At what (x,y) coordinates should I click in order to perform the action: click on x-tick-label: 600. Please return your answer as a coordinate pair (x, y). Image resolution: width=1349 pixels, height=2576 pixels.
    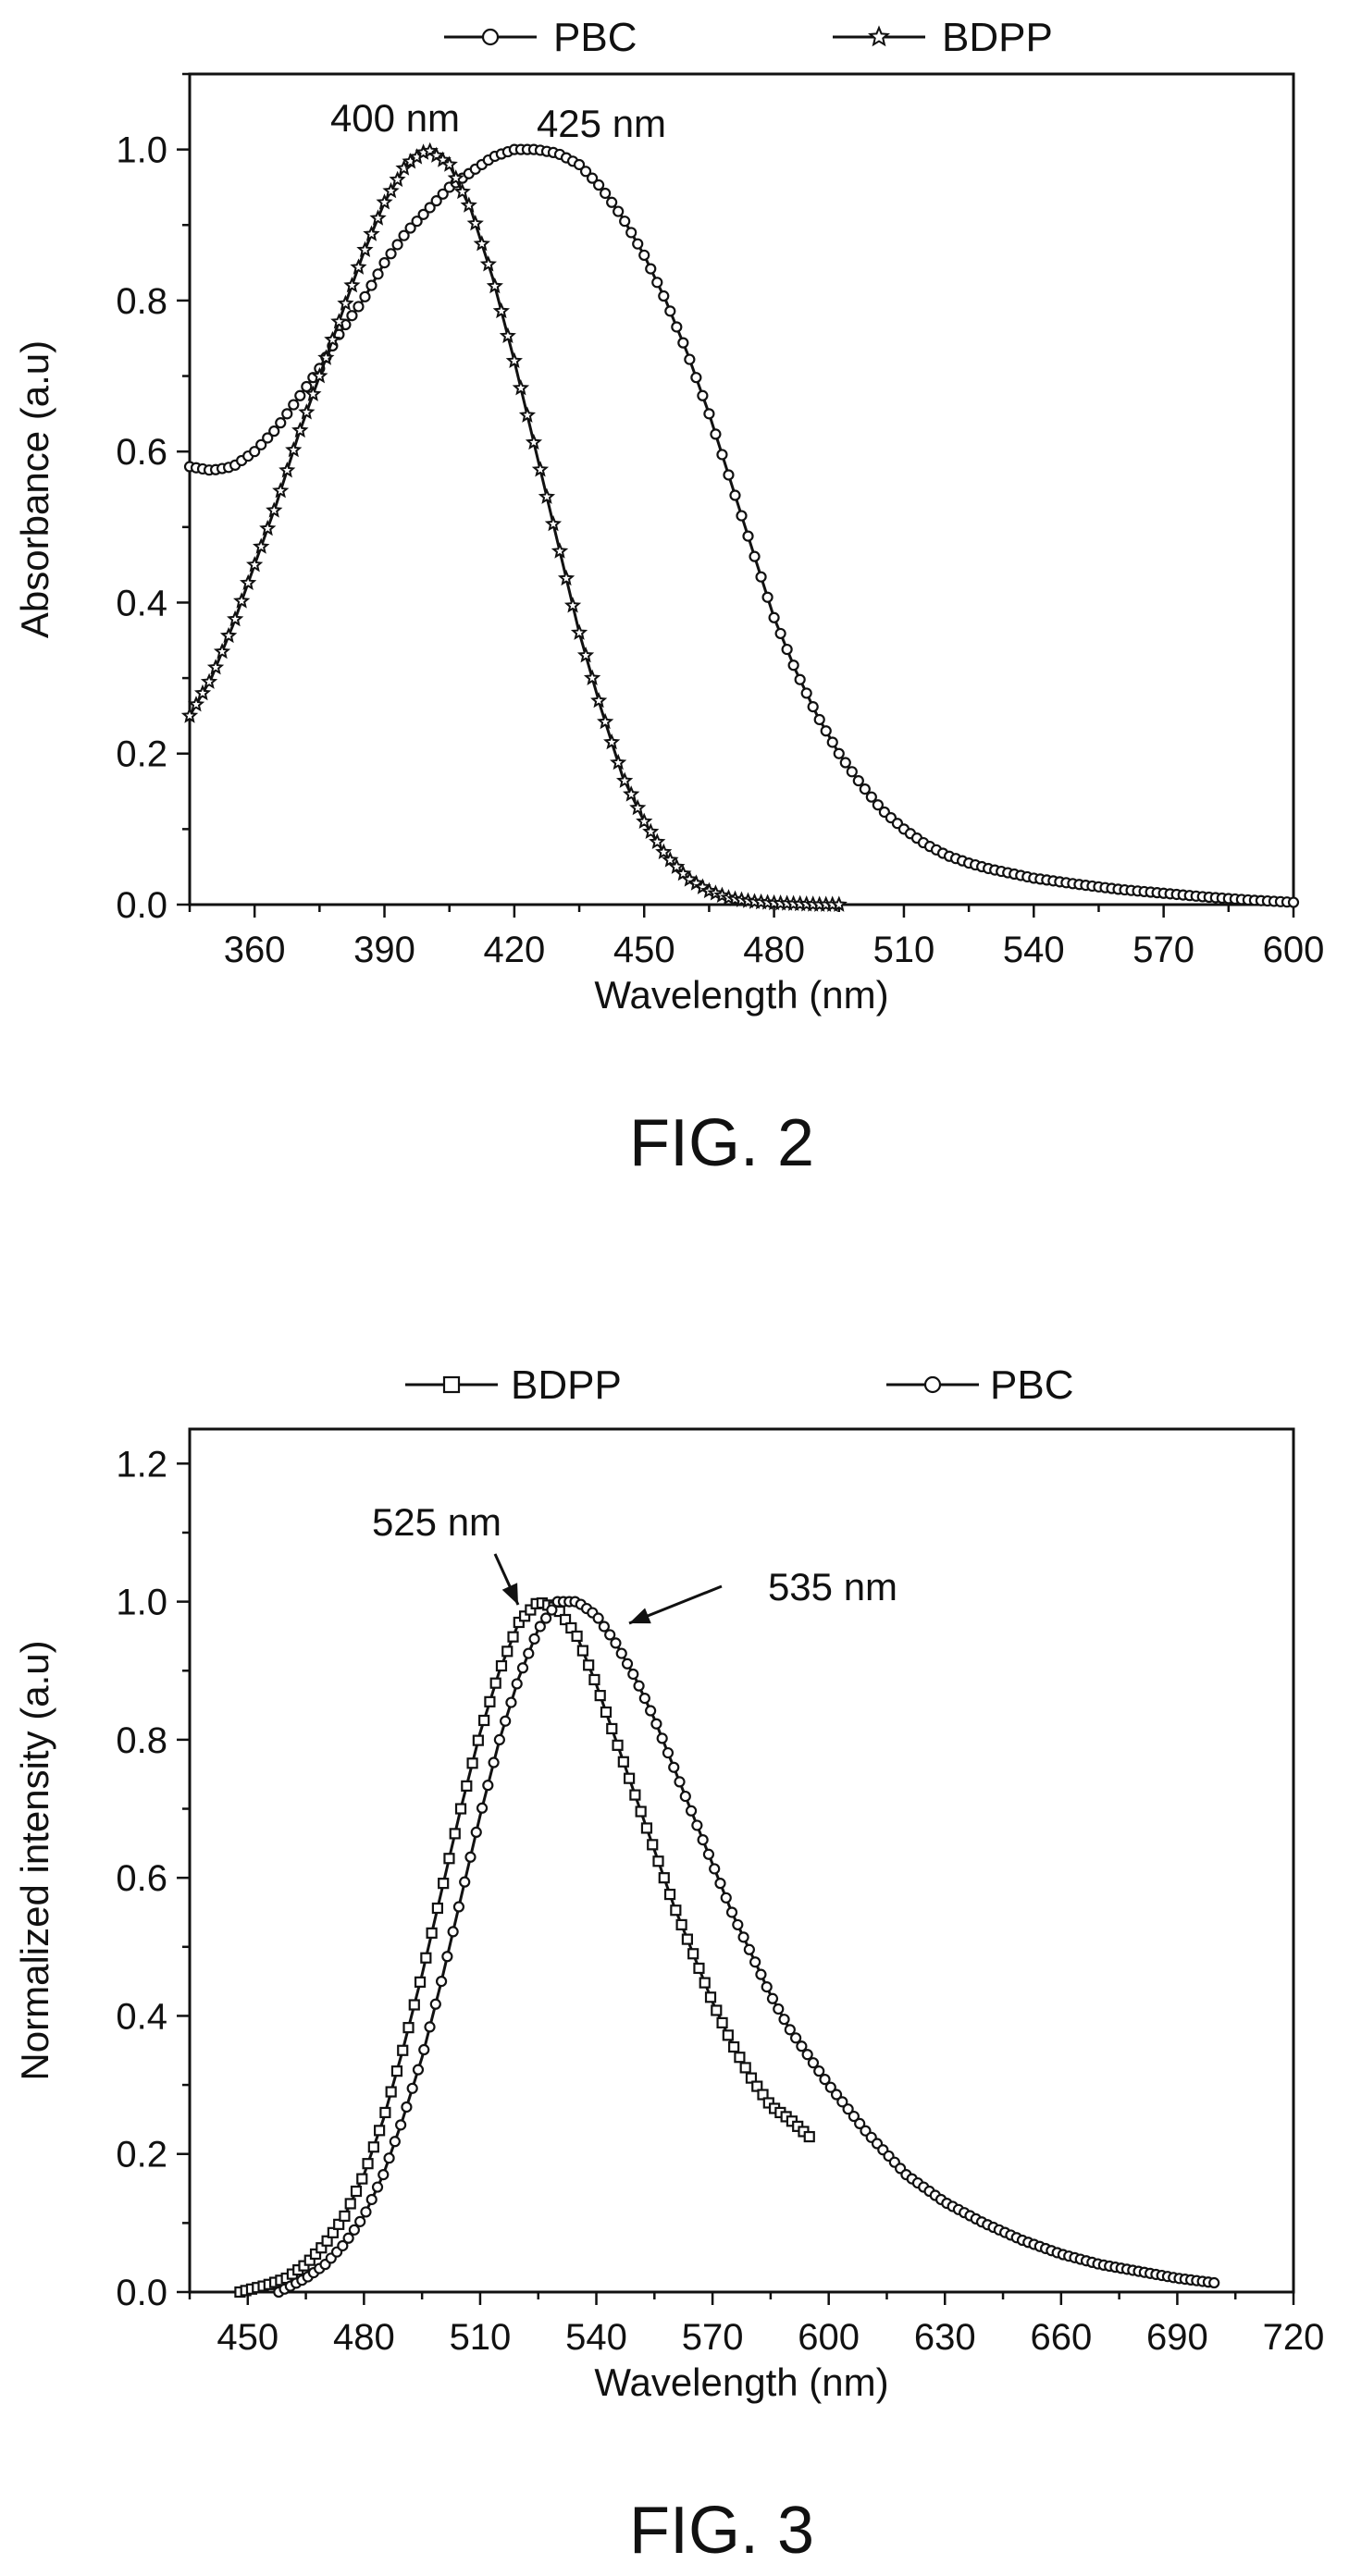
    Looking at the image, I should click on (829, 2337).